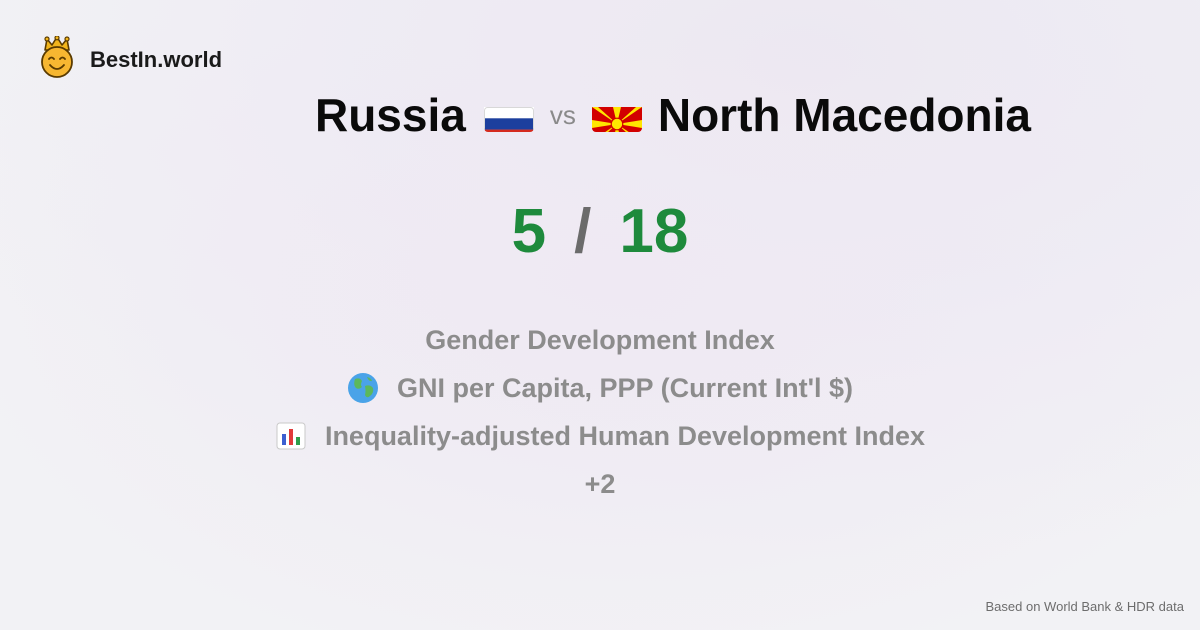 This screenshot has height=630, width=1200. I want to click on russia-flag-icon, so click(508, 115).